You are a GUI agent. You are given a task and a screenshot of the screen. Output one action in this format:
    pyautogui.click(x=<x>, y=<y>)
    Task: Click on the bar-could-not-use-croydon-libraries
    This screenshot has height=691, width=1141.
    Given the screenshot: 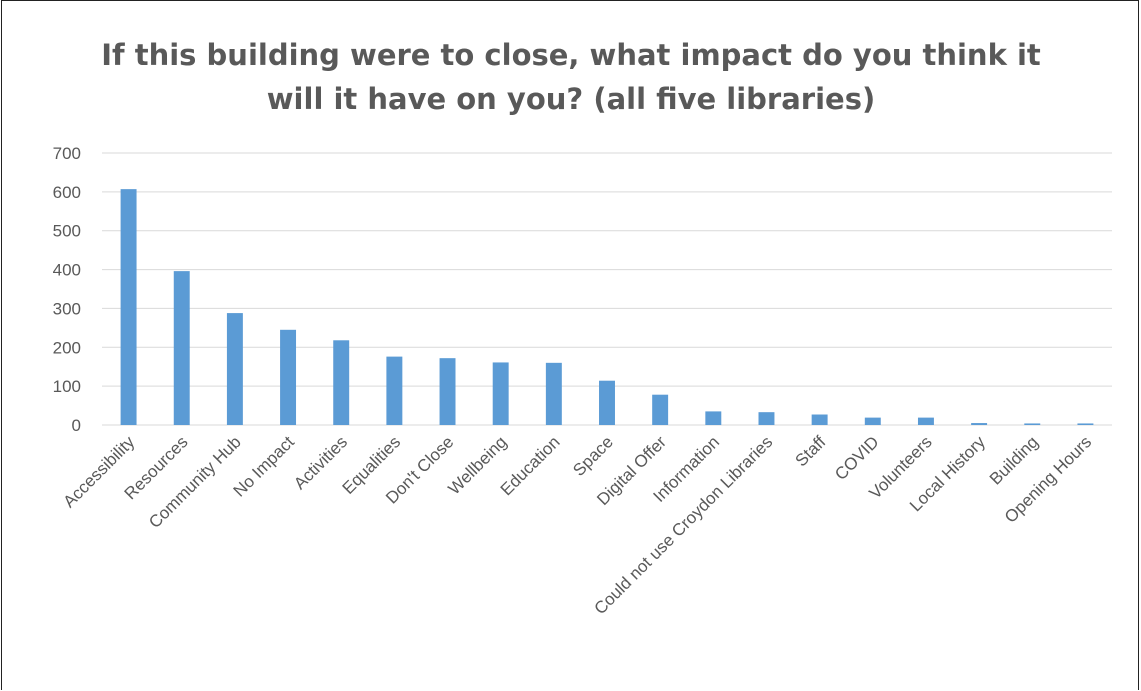 What is the action you would take?
    pyautogui.click(x=766, y=418)
    